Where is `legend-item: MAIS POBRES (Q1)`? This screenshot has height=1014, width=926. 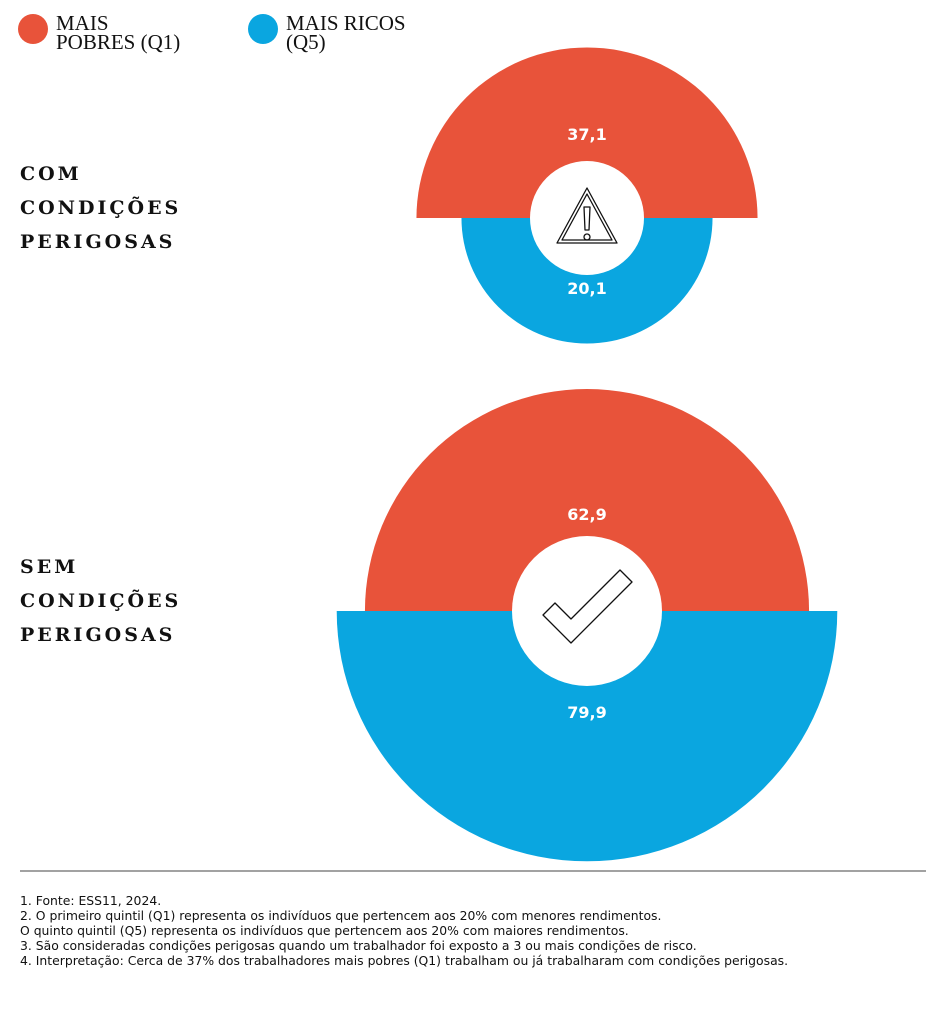
legend-item: MAIS POBRES (Q1) is located at coordinates (102, 32).